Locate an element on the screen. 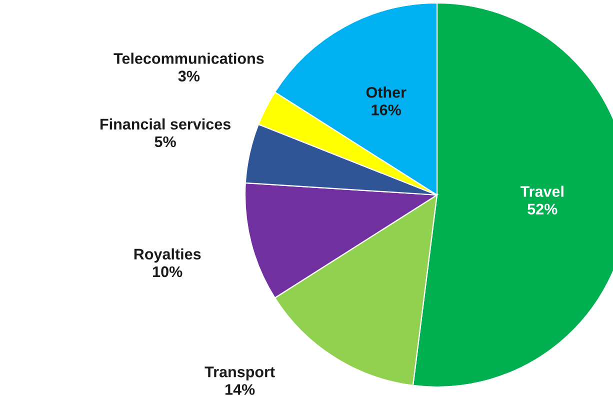 The width and height of the screenshot is (613, 406). slice-label: Telecommunications is located at coordinates (189, 58).